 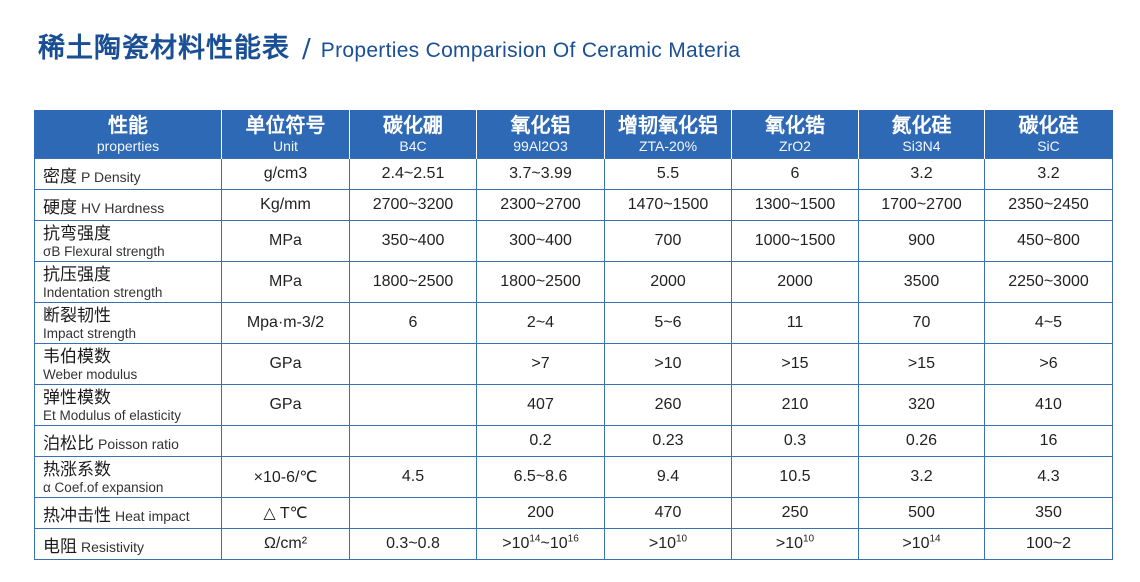 I want to click on property-cell: 泊松比 Poisson ratio, so click(x=128, y=441).